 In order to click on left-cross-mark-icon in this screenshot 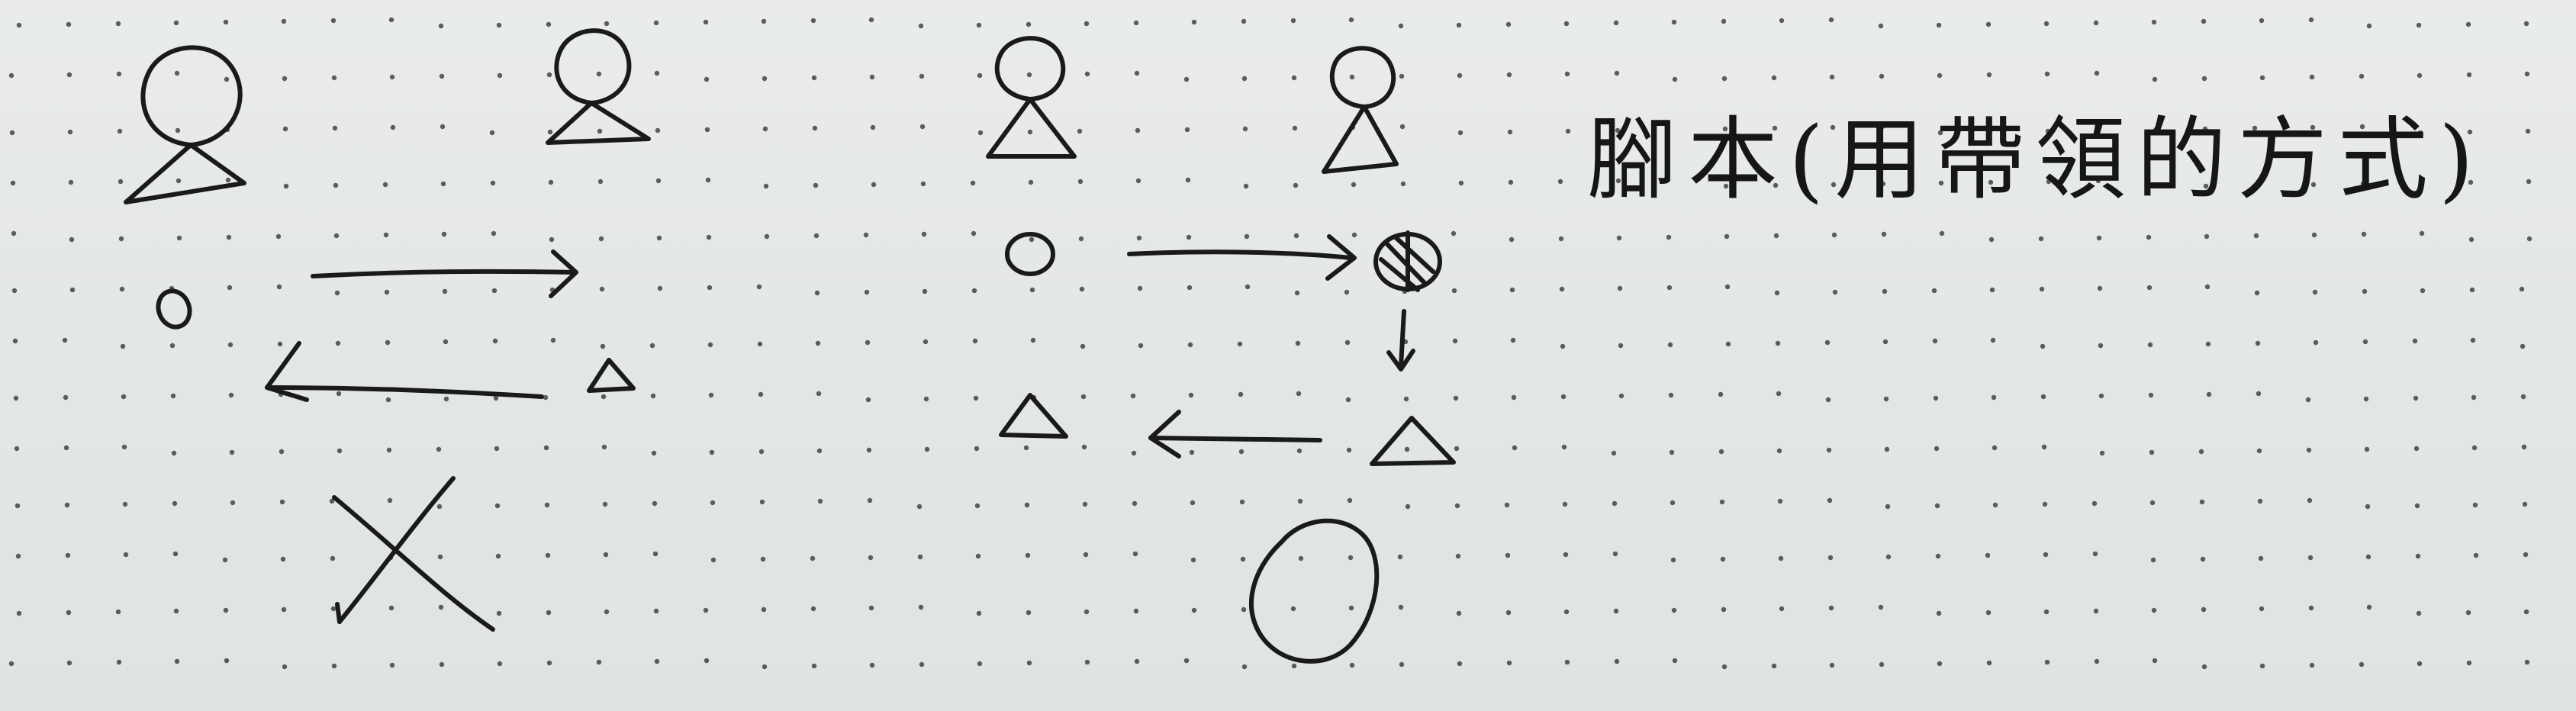, I will do `click(413, 554)`.